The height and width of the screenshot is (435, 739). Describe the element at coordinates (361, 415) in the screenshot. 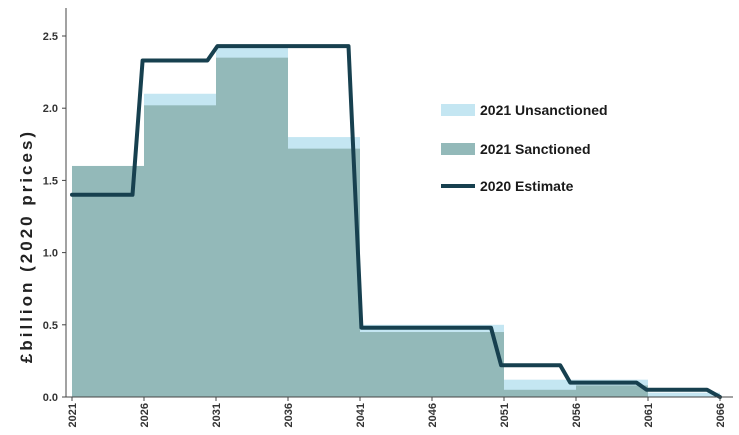

I see `x-tick-label: 2041` at that location.